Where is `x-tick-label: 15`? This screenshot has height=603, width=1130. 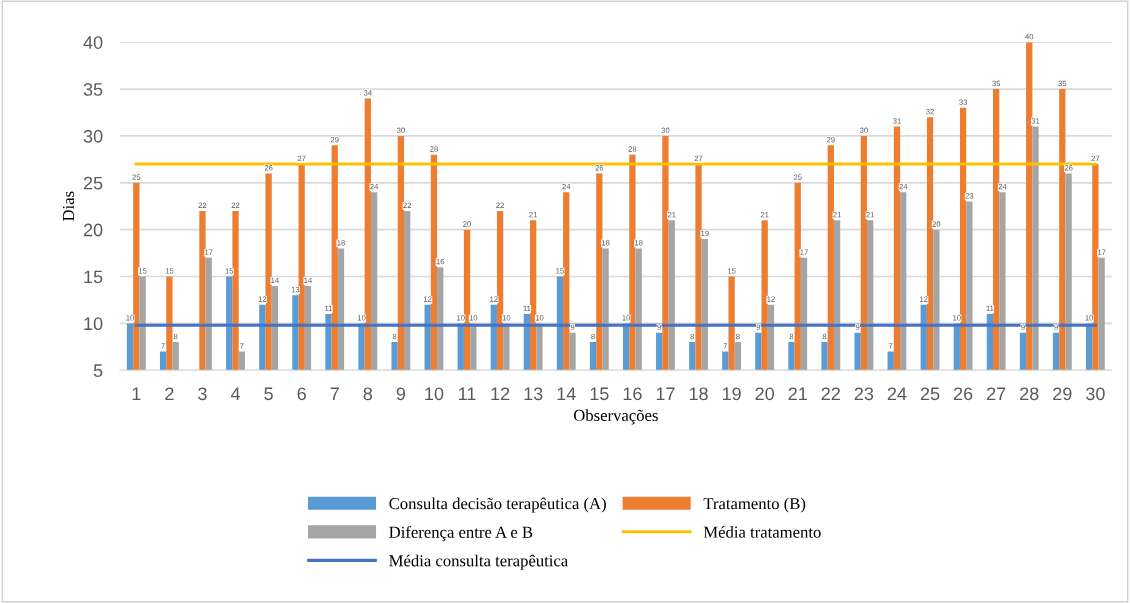 x-tick-label: 15 is located at coordinates (599, 394).